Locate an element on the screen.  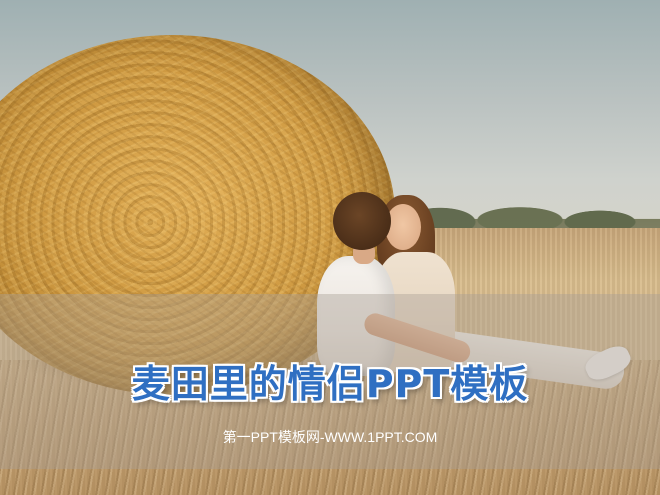
woman-face is located at coordinates (403, 227).